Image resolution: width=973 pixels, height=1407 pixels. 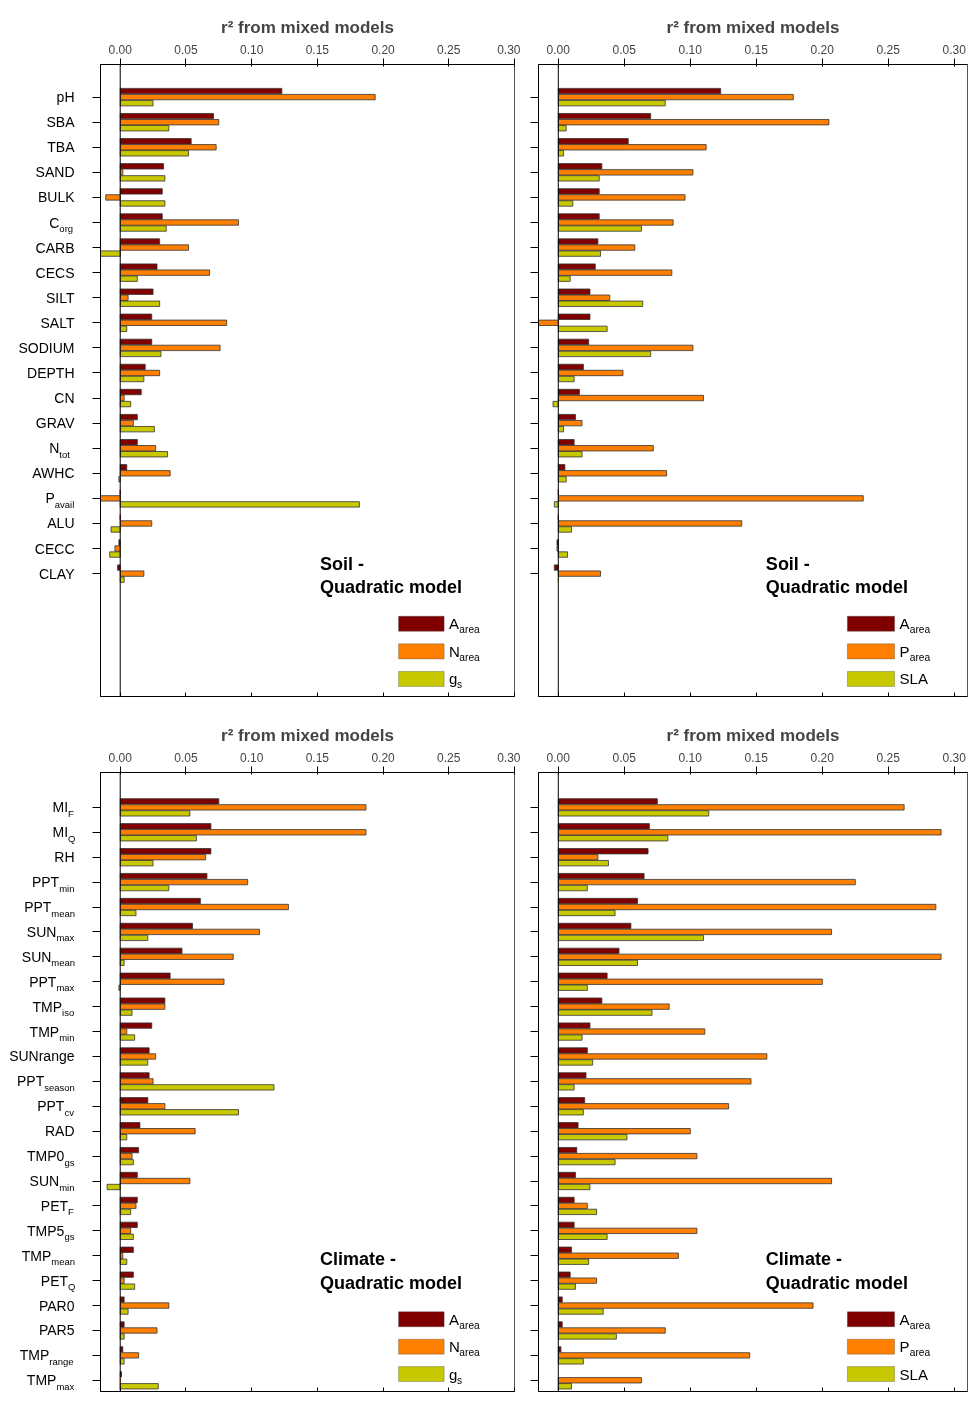 What do you see at coordinates (64, 857) in the screenshot?
I see `y-tick-label: RH` at bounding box center [64, 857].